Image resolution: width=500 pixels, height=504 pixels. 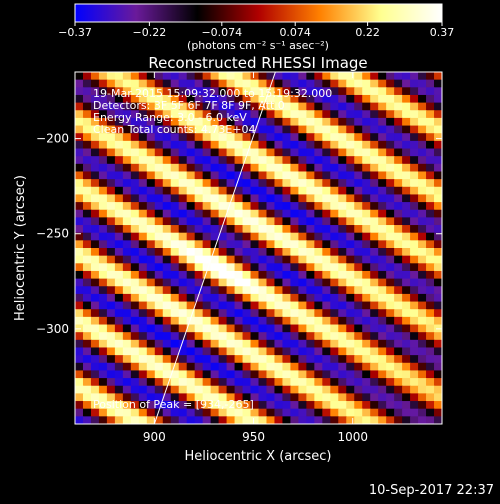 What do you see at coordinates (52, 139) in the screenshot?
I see `y-tick-label: −200` at bounding box center [52, 139].